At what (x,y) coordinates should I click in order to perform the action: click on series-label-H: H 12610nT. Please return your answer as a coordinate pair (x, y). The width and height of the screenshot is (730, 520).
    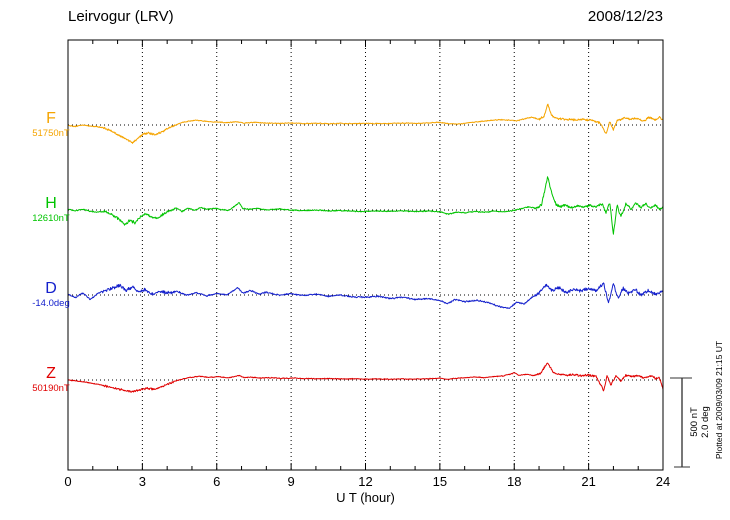
    Looking at the image, I should click on (51, 210).